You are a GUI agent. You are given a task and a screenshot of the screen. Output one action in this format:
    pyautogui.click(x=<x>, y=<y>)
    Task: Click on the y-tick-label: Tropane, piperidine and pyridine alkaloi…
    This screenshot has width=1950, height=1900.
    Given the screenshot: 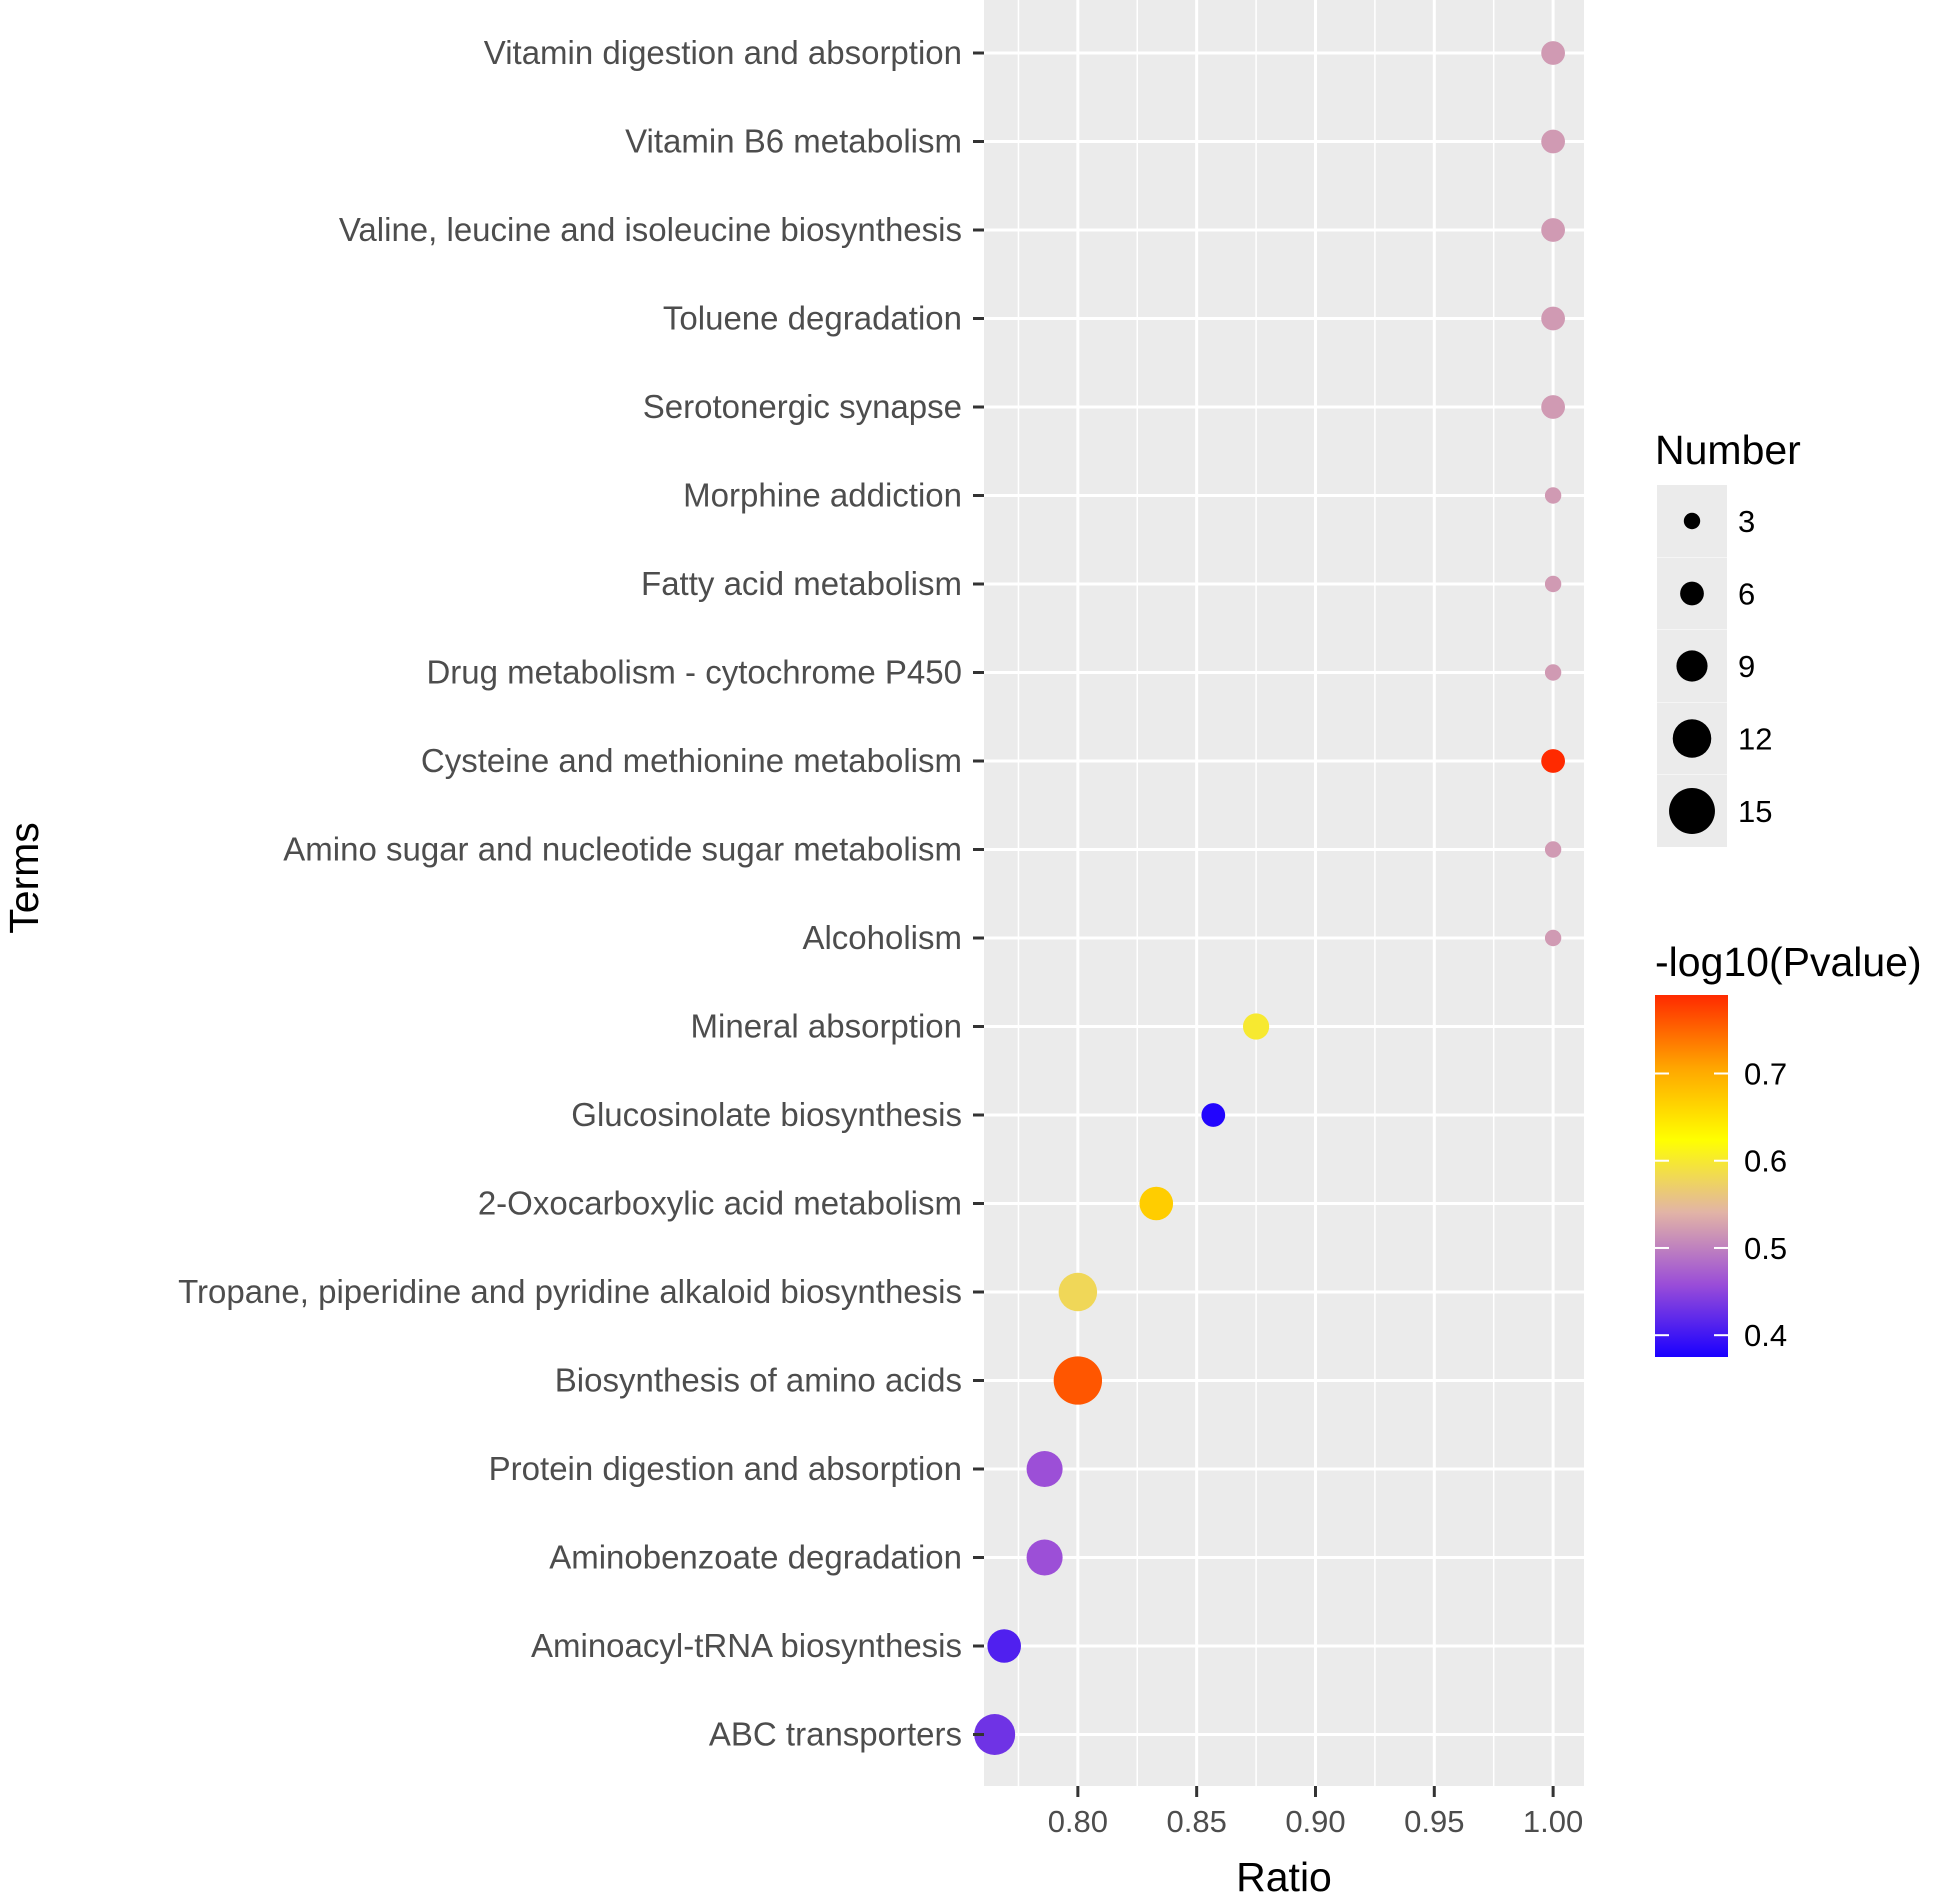 What is the action you would take?
    pyautogui.click(x=570, y=1291)
    